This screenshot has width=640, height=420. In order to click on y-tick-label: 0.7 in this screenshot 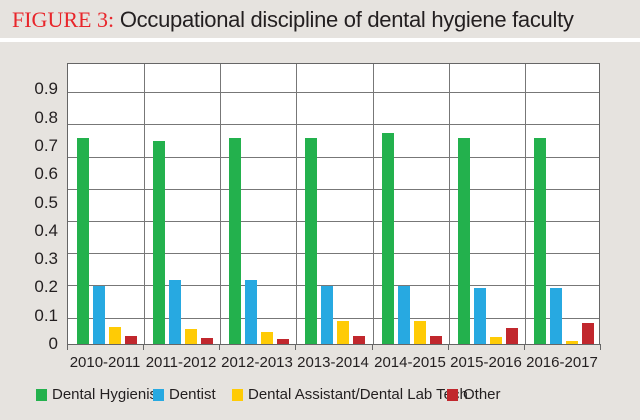, I will do `click(46, 145)`.